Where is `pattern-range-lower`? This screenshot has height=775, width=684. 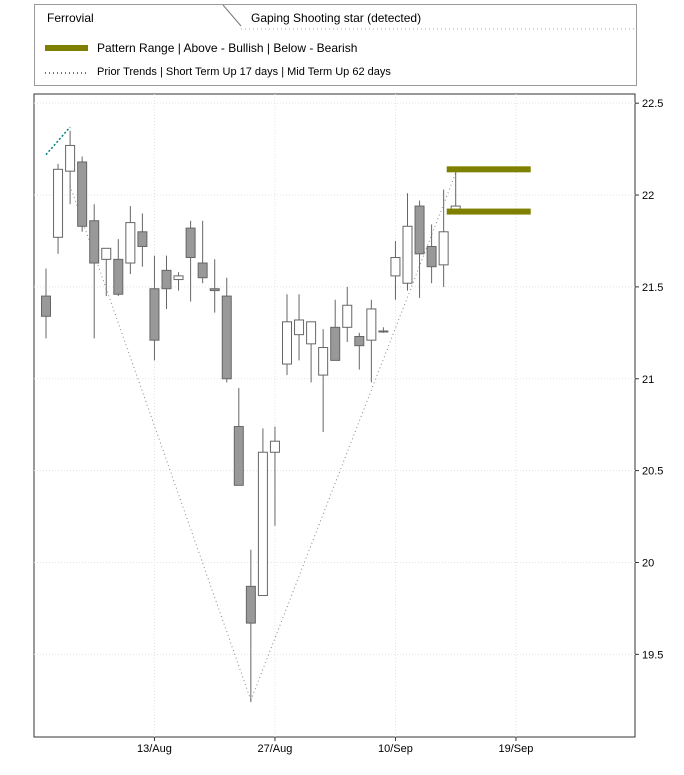 pattern-range-lower is located at coordinates (488, 211).